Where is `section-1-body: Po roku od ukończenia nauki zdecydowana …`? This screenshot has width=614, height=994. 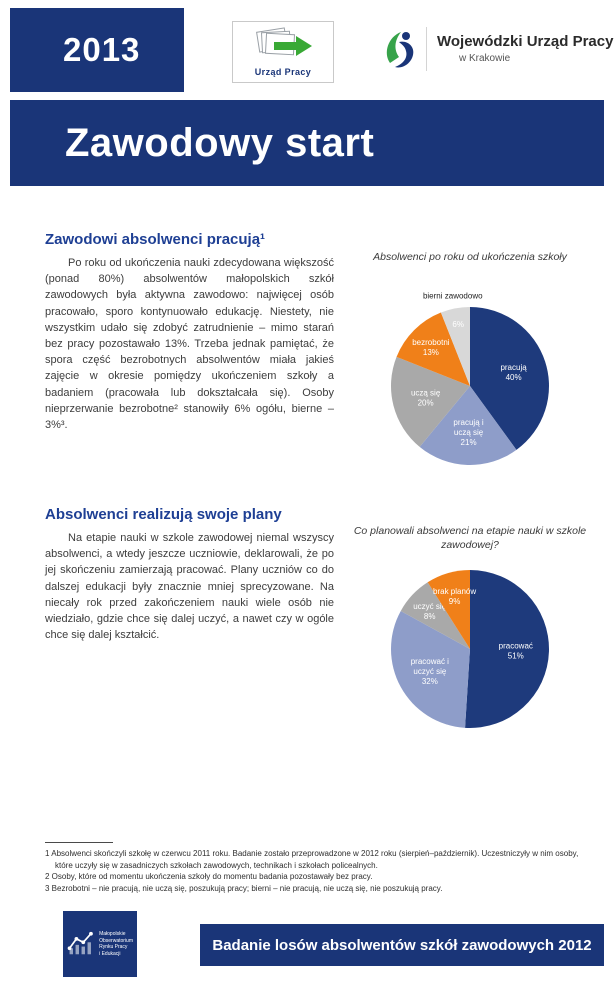 section-1-body: Po roku od ukończenia nauki zdecydowana … is located at coordinates (189, 344).